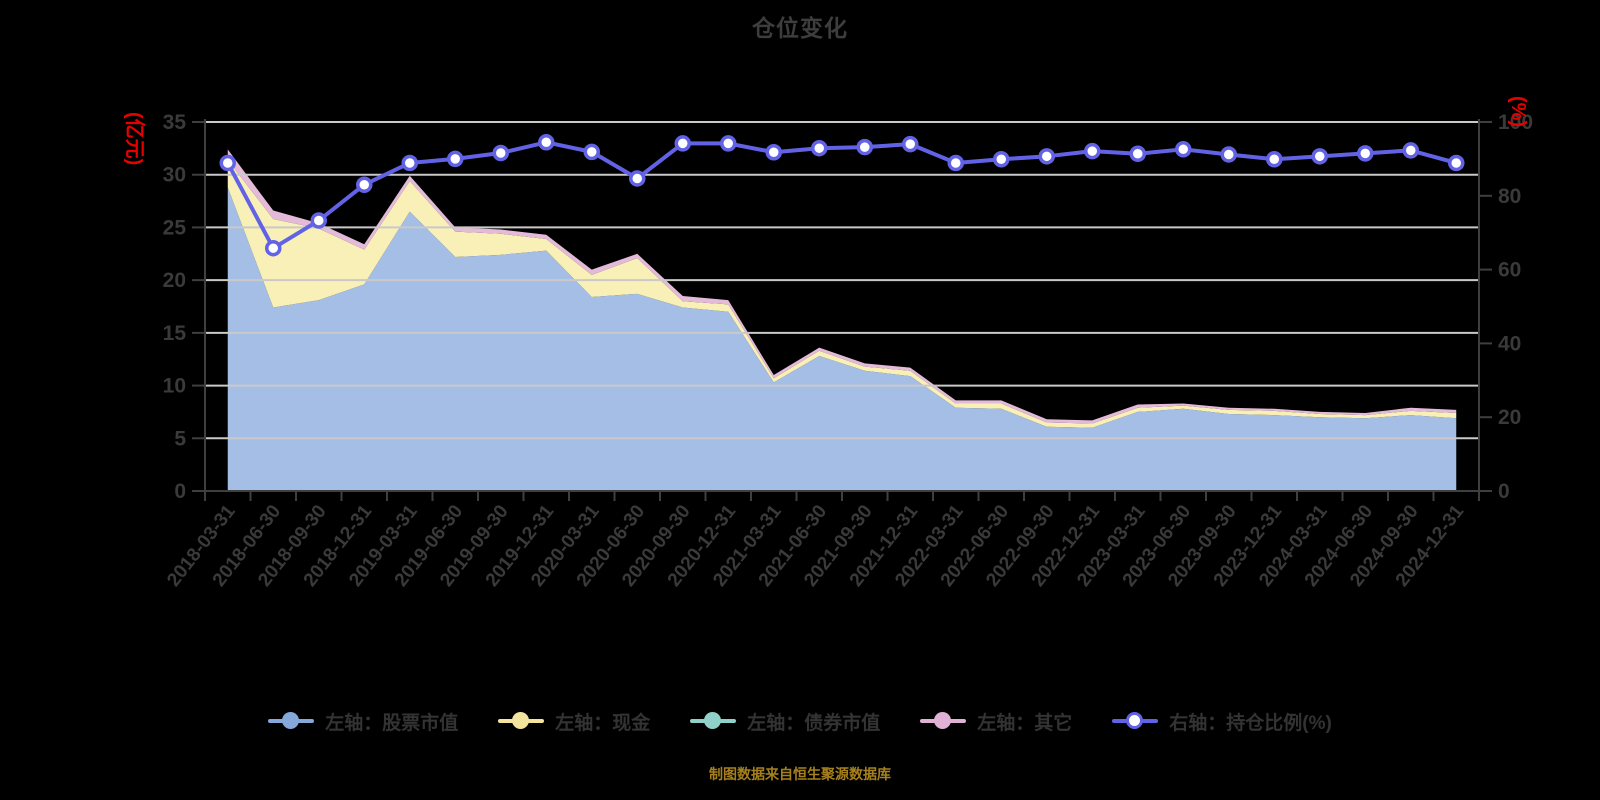 The image size is (1600, 800). Describe the element at coordinates (1509, 196) in the screenshot. I see `right-axis-tick-label: 80` at that location.